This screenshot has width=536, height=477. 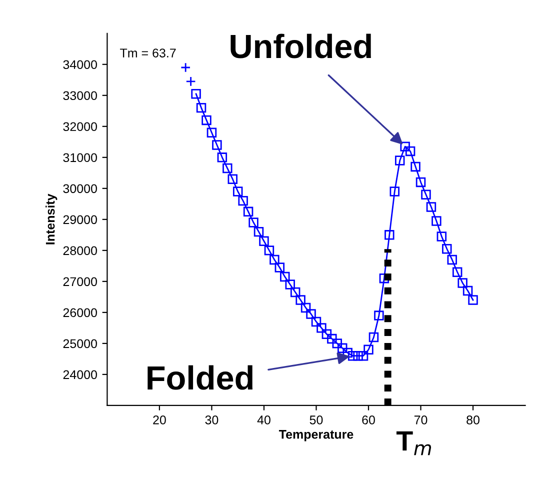 What do you see at coordinates (316, 436) in the screenshot?
I see `x-axis-title: Temperature` at bounding box center [316, 436].